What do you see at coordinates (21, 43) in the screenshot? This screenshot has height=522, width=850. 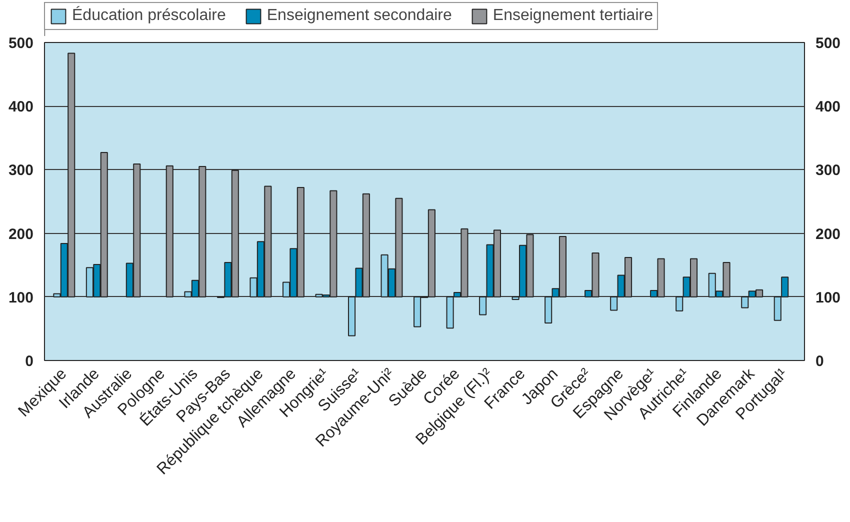 I see `y-tick-label: 500` at bounding box center [21, 43].